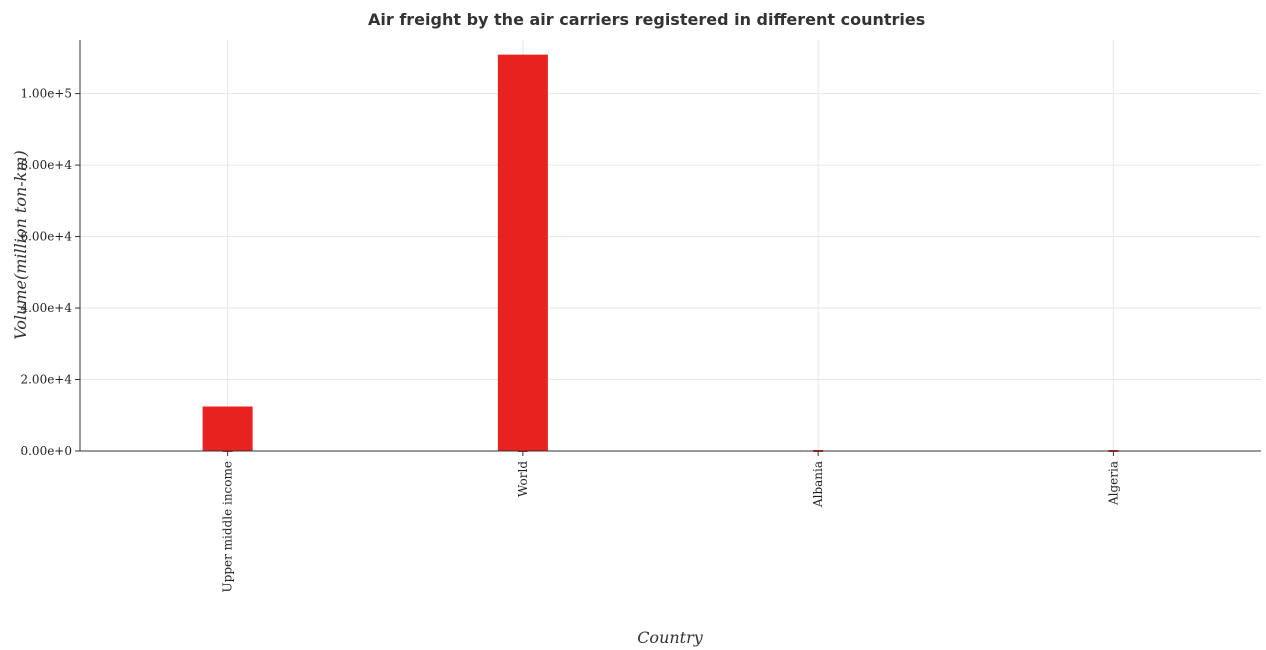 Image resolution: width=1266 pixels, height=650 pixels. Describe the element at coordinates (1113, 483) in the screenshot. I see `x-tick-label: Algeria` at that location.